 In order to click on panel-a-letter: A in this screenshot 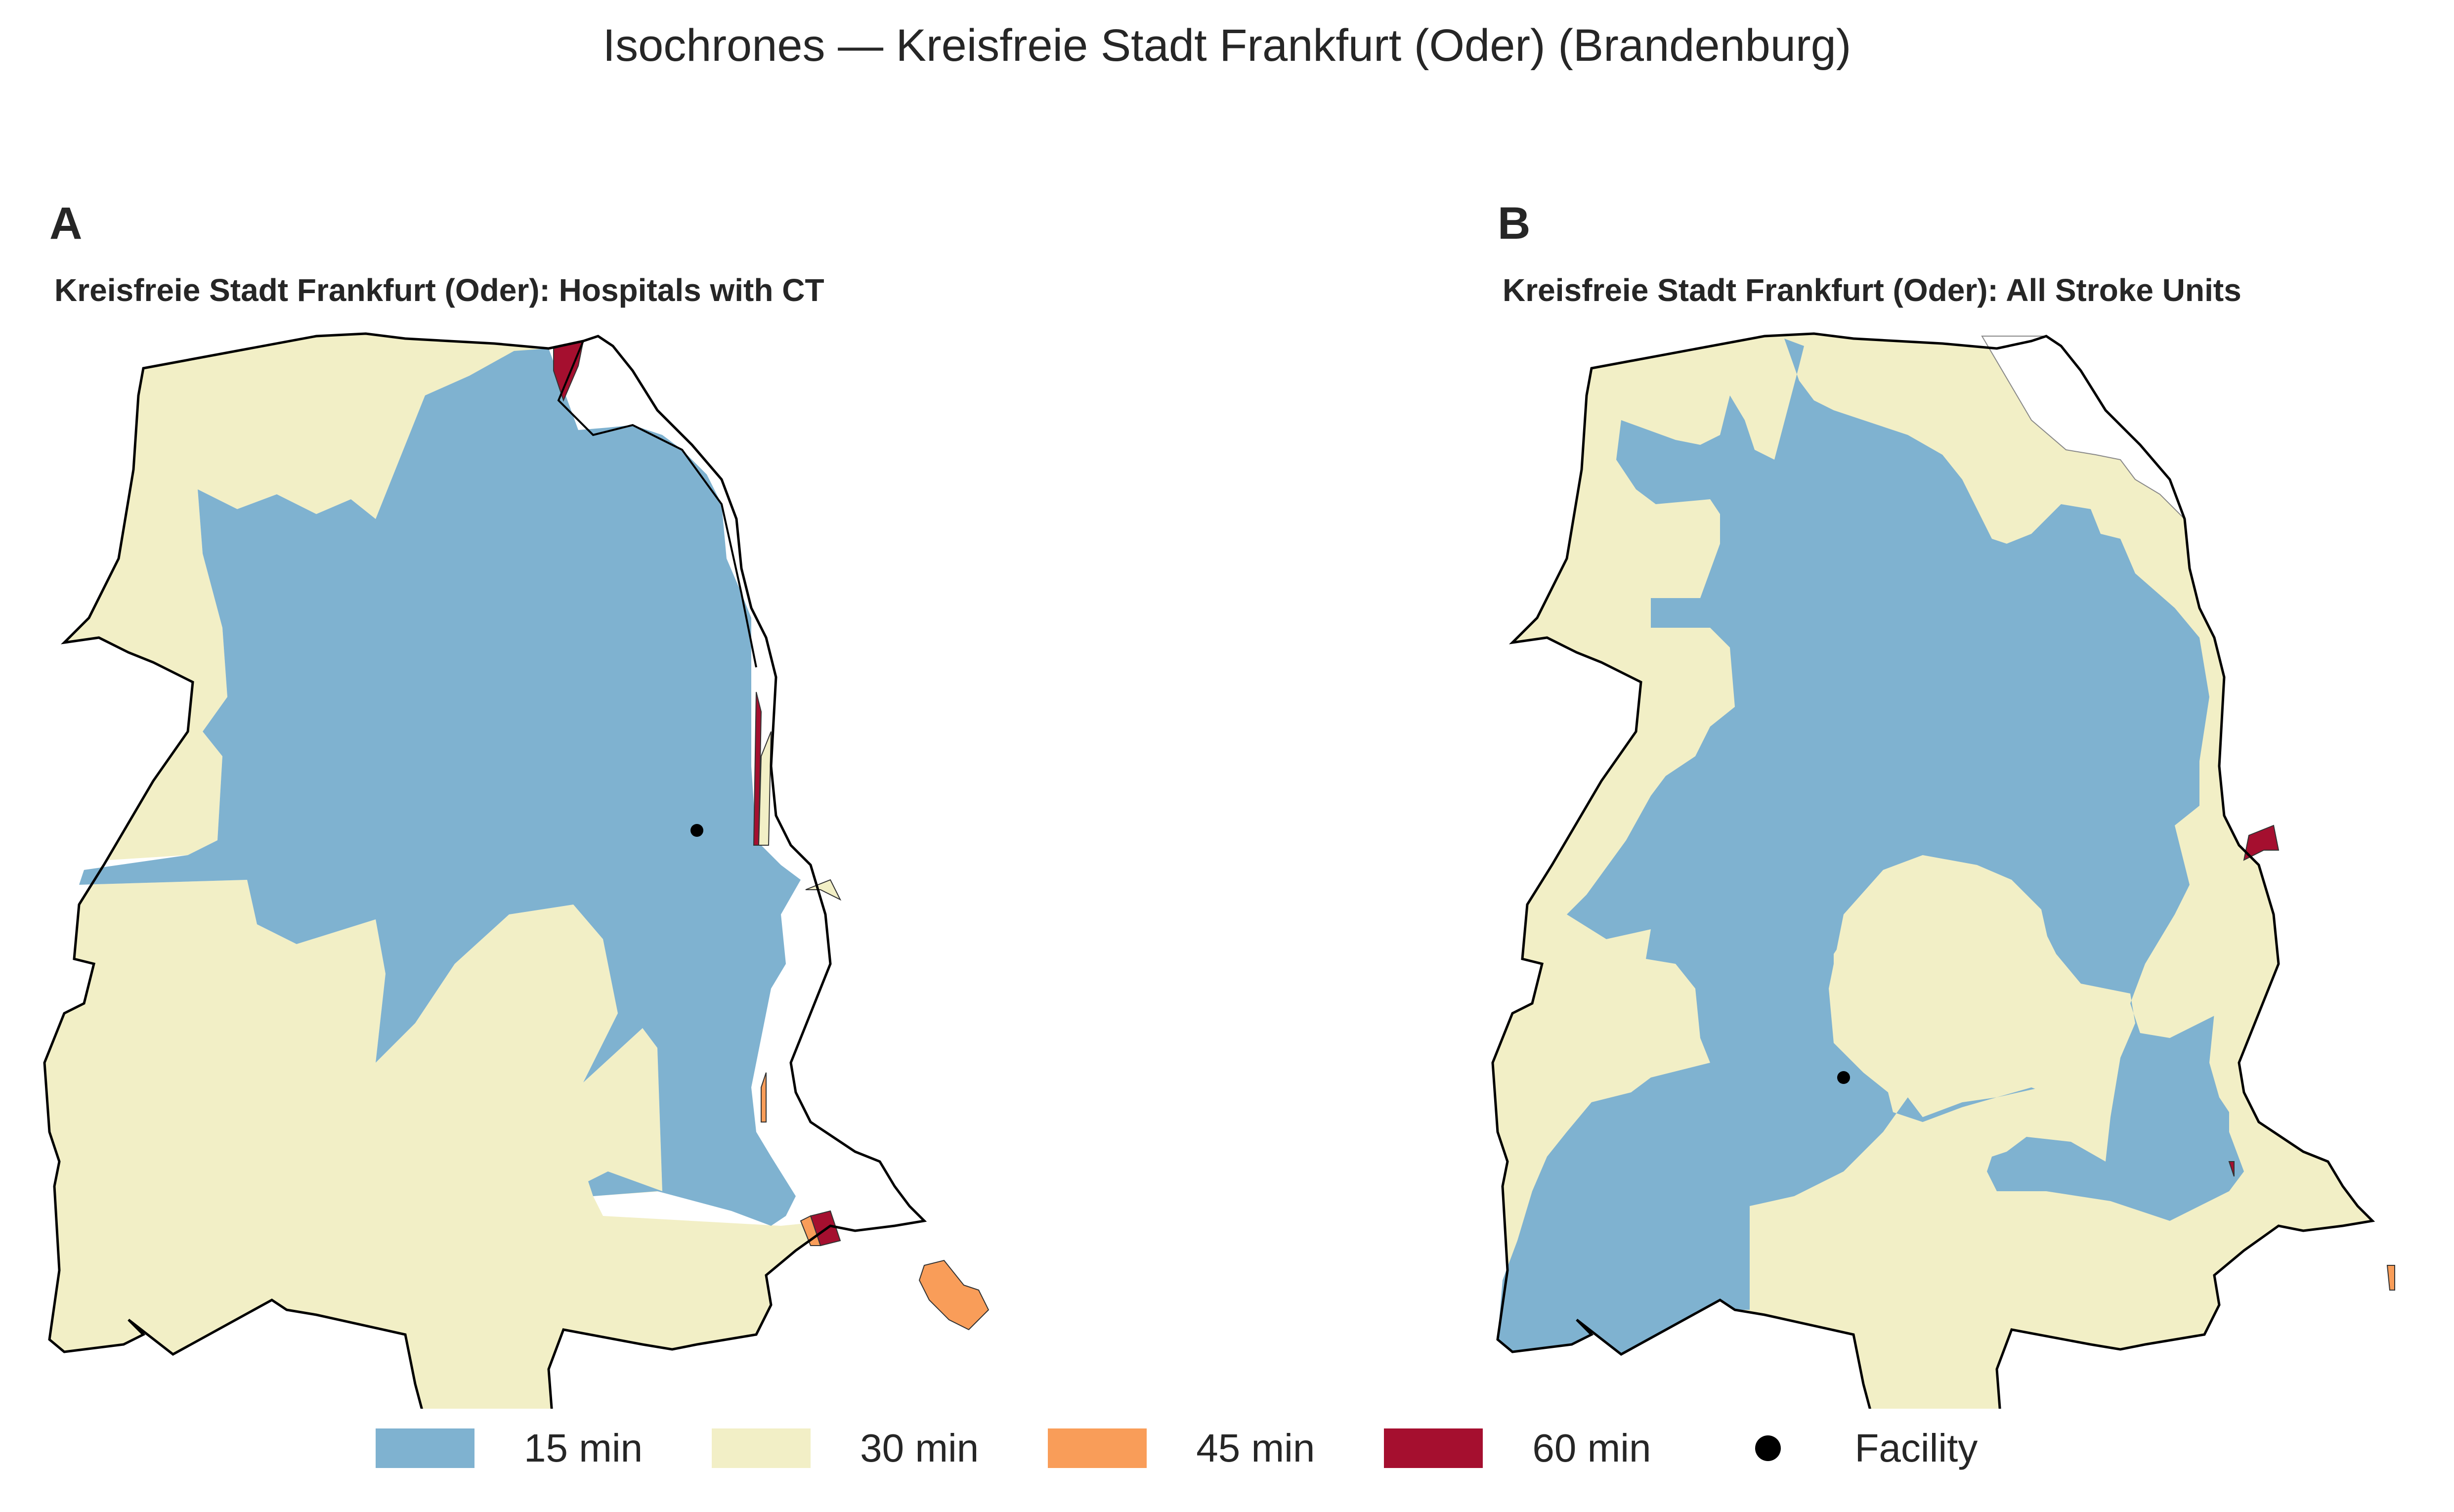, I will do `click(66, 224)`.